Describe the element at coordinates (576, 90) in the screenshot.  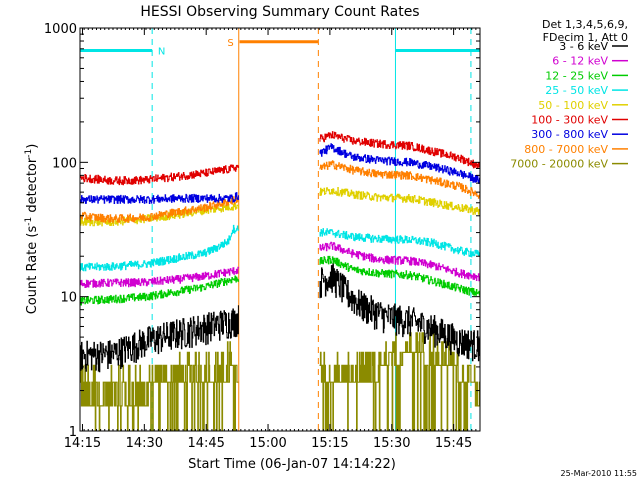
I see `legend-entry-label: 25 - 50 keV` at that location.